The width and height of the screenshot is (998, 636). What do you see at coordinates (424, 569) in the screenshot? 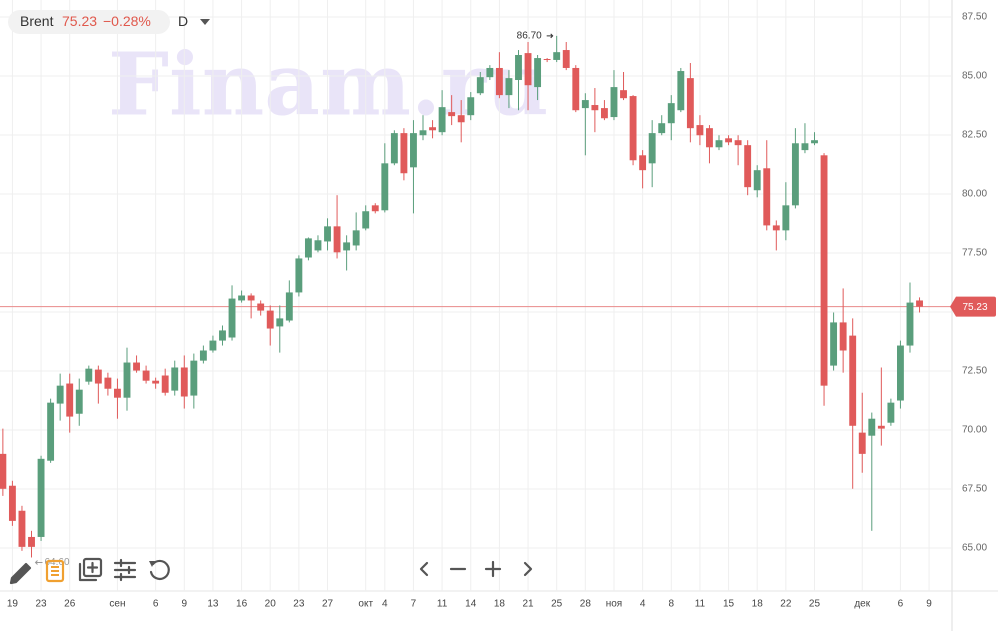
I see `scroll-left` at bounding box center [424, 569].